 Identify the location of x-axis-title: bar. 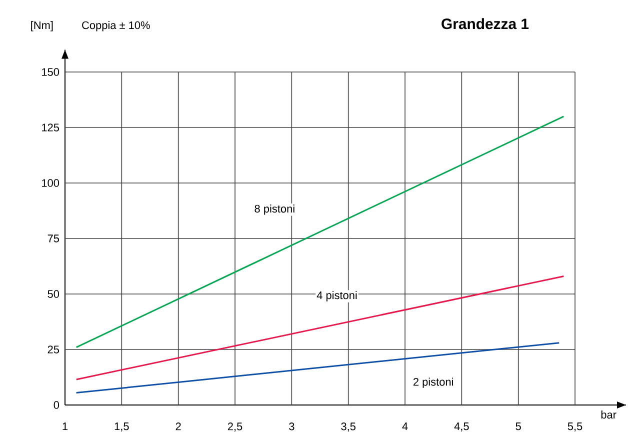
(608, 414).